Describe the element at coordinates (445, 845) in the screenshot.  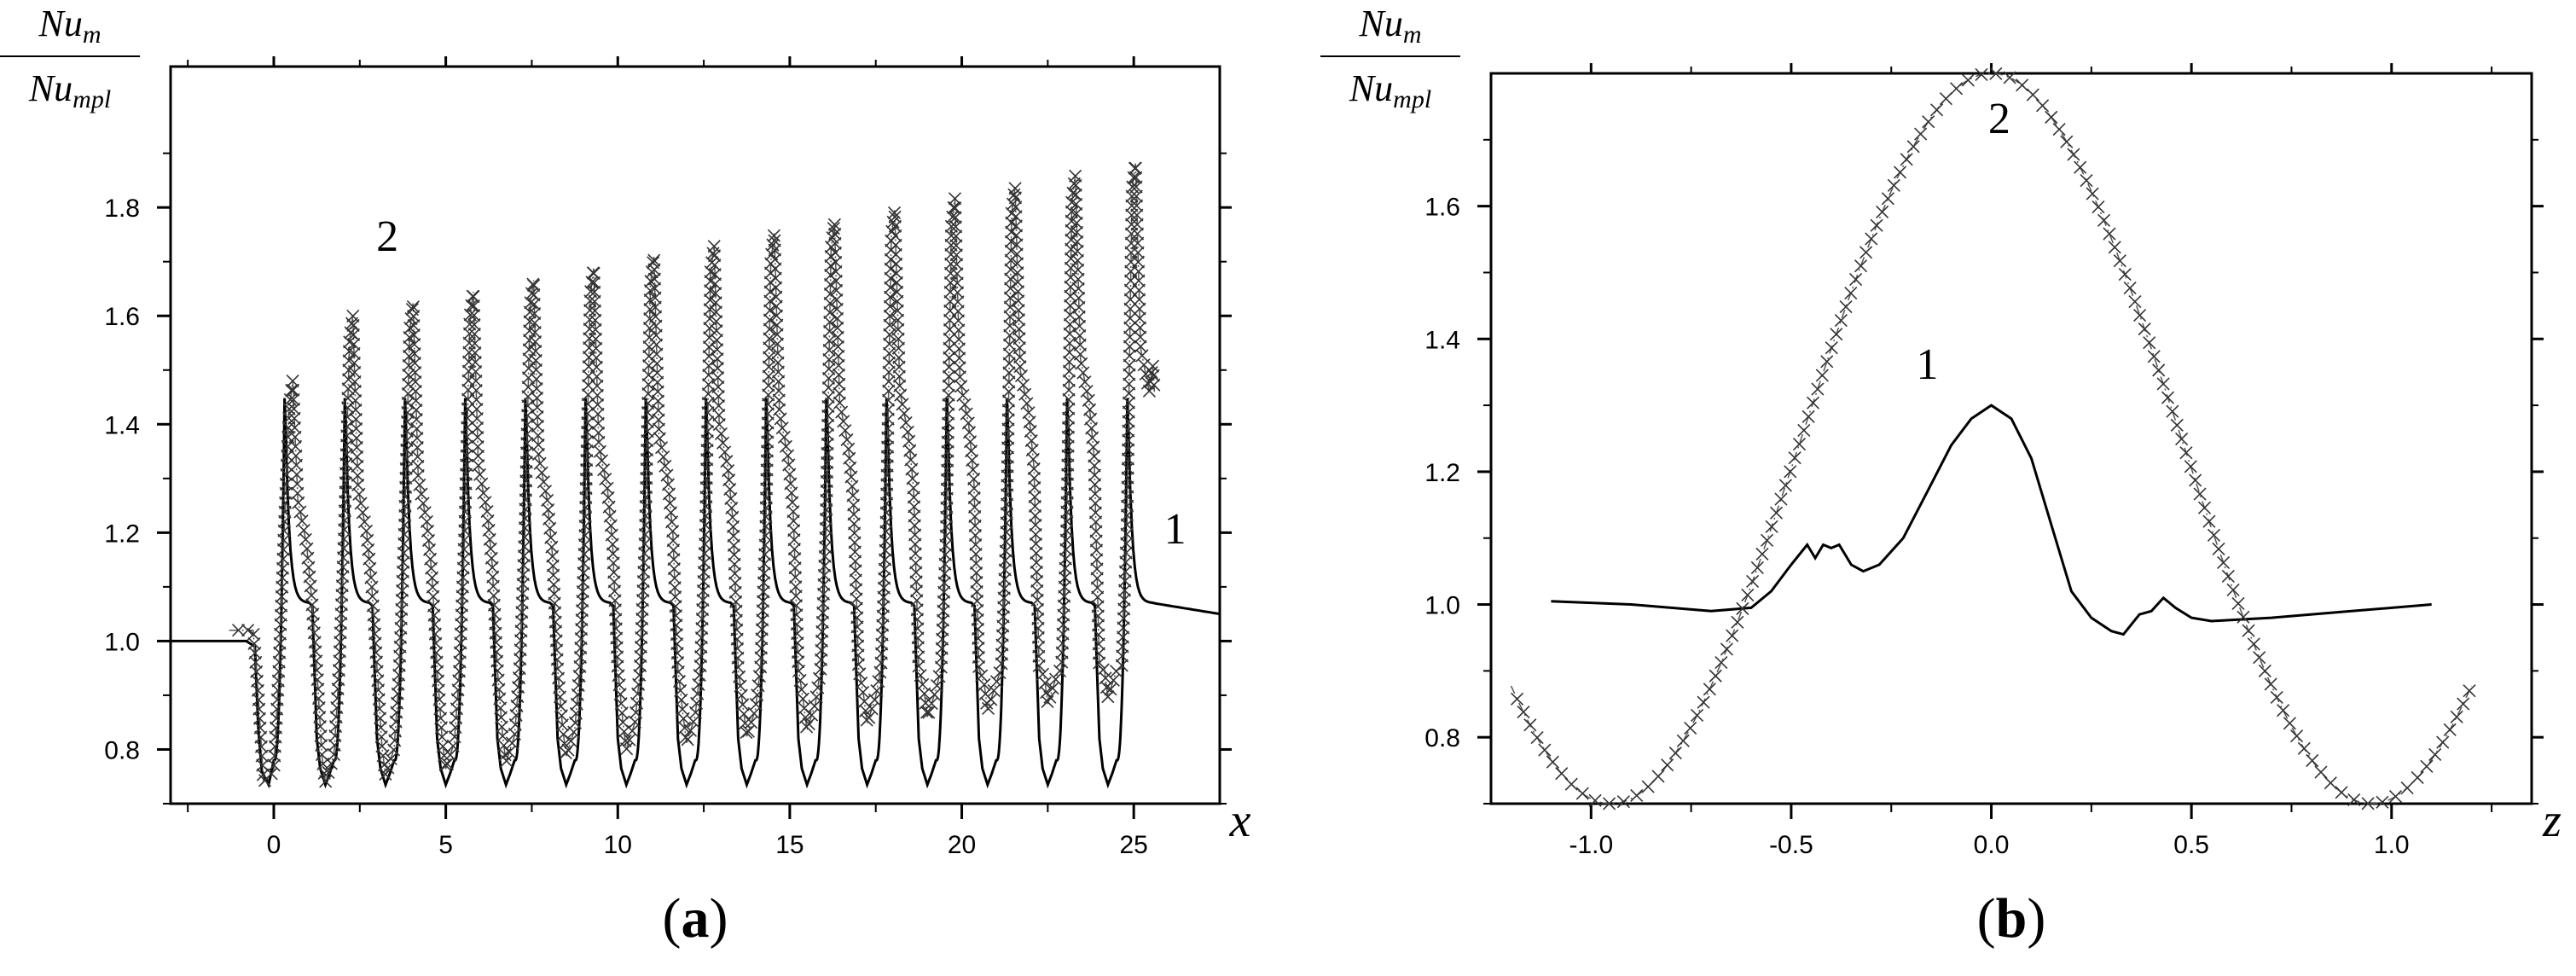
I see `x-tick-label: 5` at that location.